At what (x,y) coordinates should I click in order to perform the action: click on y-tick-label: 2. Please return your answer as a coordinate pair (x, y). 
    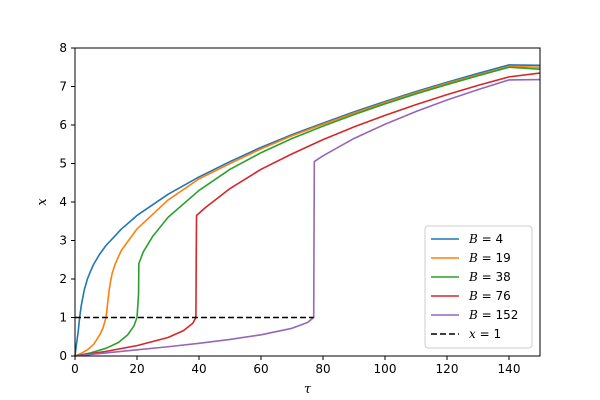
    Looking at the image, I should click on (63, 279).